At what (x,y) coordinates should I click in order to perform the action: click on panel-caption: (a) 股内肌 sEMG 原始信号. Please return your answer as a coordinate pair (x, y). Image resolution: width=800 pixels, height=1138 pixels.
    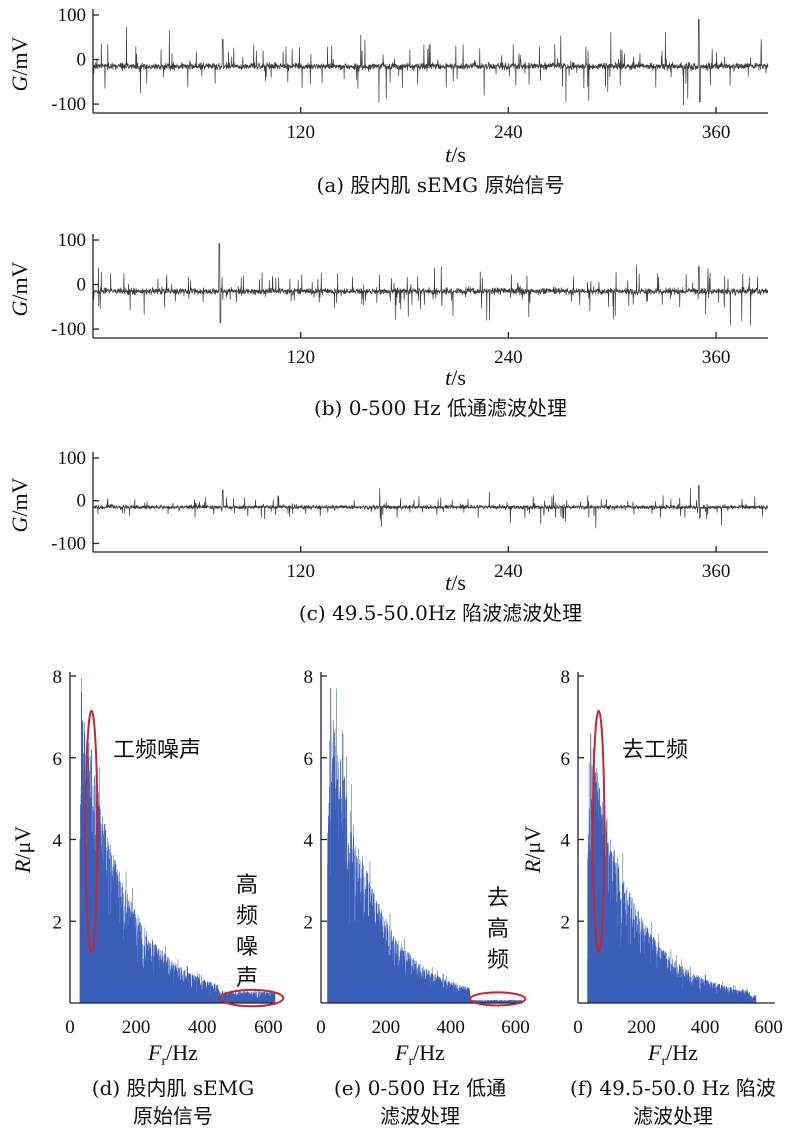
    Looking at the image, I should click on (441, 185).